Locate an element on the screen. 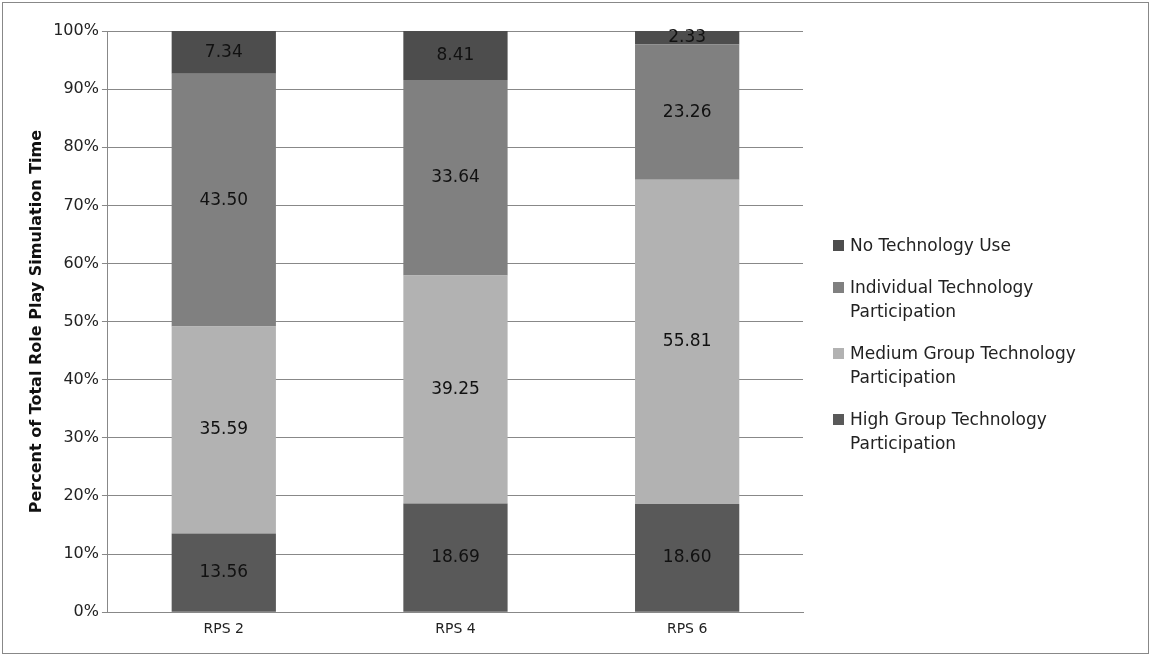  data-label: 55.81 is located at coordinates (687, 340).